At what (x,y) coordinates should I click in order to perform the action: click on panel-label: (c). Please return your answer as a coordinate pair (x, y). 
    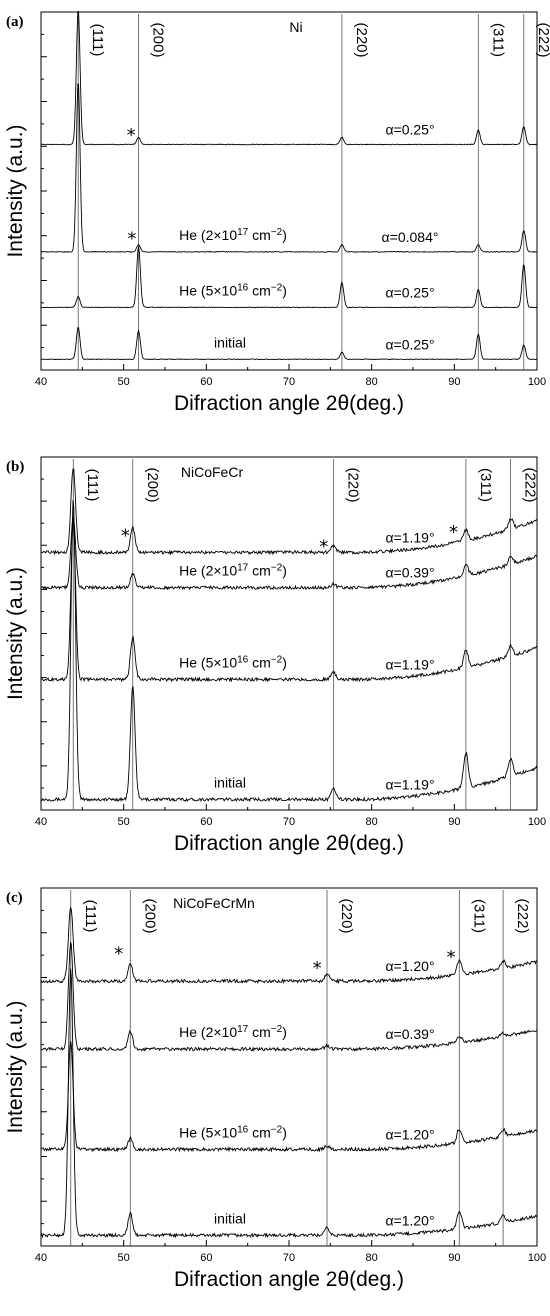
    Looking at the image, I should click on (14, 898).